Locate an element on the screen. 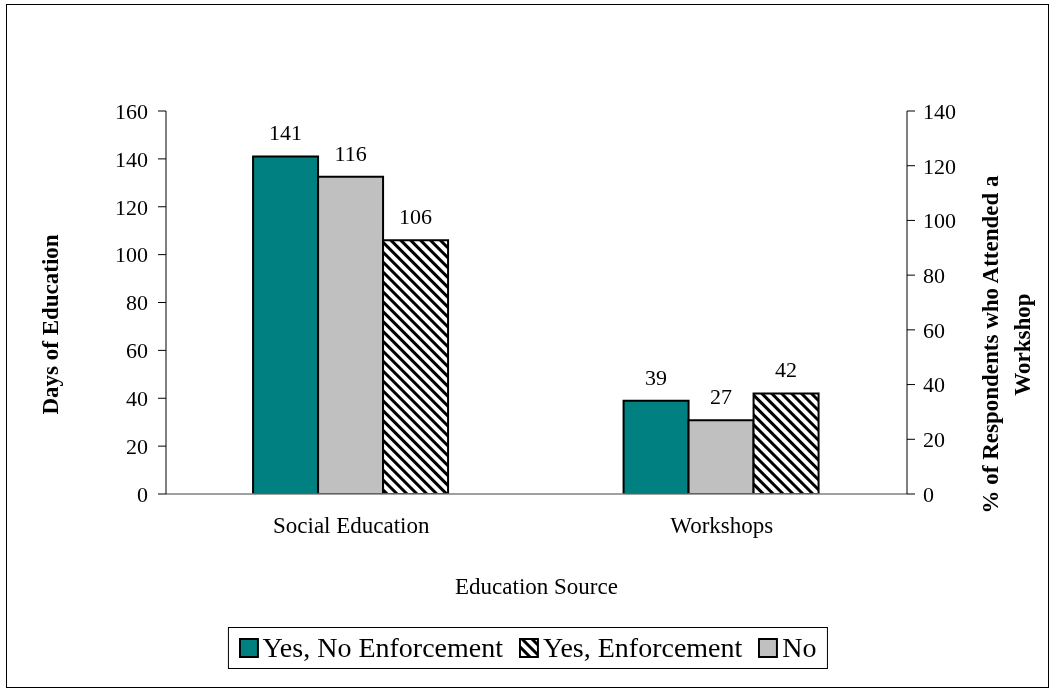  y-tick-label: 160 is located at coordinates (131, 111).